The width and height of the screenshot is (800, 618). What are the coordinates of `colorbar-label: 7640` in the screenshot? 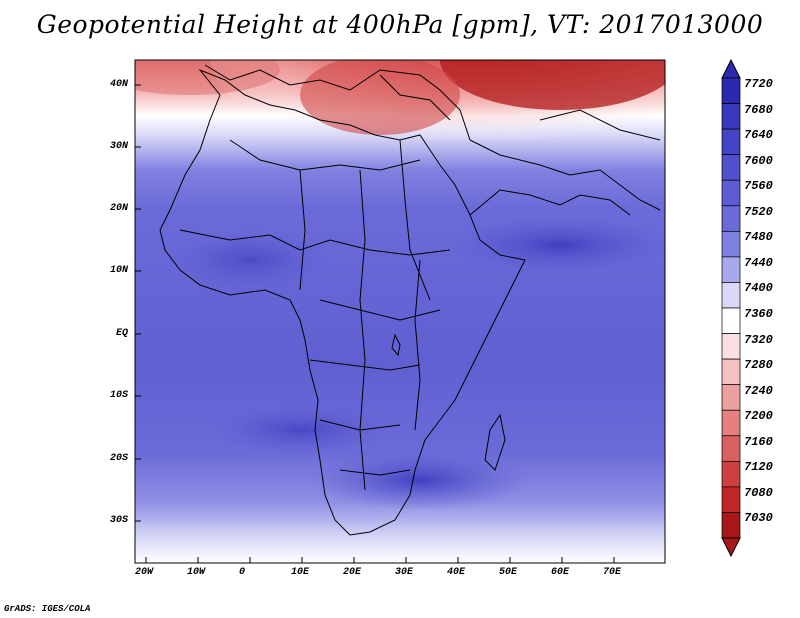 It's located at (758, 135).